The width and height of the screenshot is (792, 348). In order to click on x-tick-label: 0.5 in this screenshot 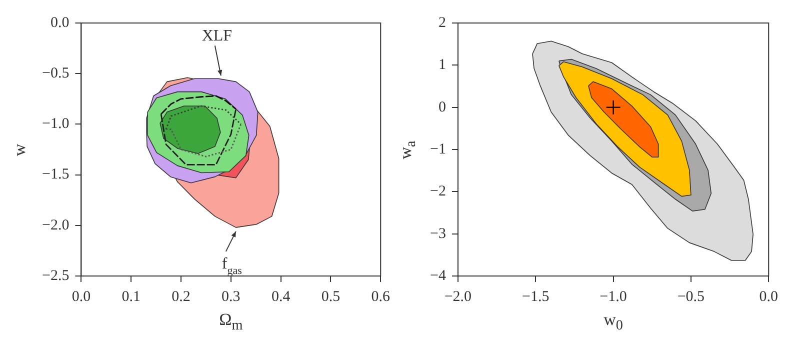, I will do `click(330, 296)`.